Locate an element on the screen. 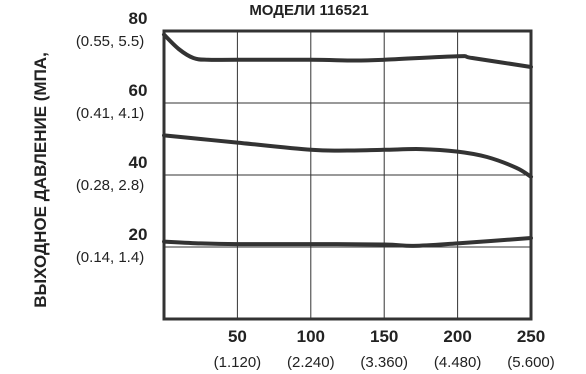  x-tick-sublabel-3: (4.480) is located at coordinates (458, 362).